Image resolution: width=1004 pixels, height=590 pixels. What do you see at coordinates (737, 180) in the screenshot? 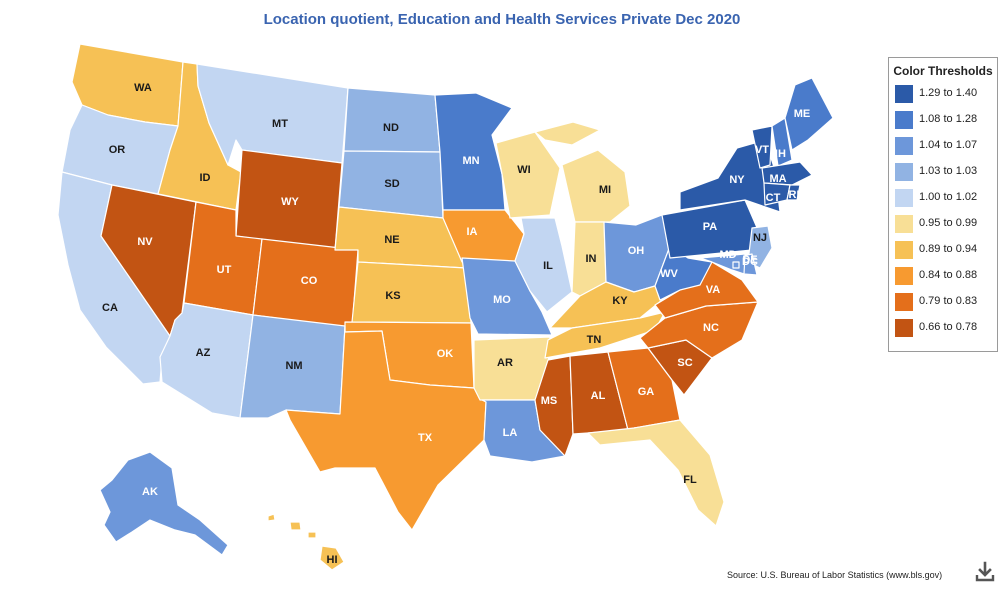
I see `state-label-ny: NY` at bounding box center [737, 180].